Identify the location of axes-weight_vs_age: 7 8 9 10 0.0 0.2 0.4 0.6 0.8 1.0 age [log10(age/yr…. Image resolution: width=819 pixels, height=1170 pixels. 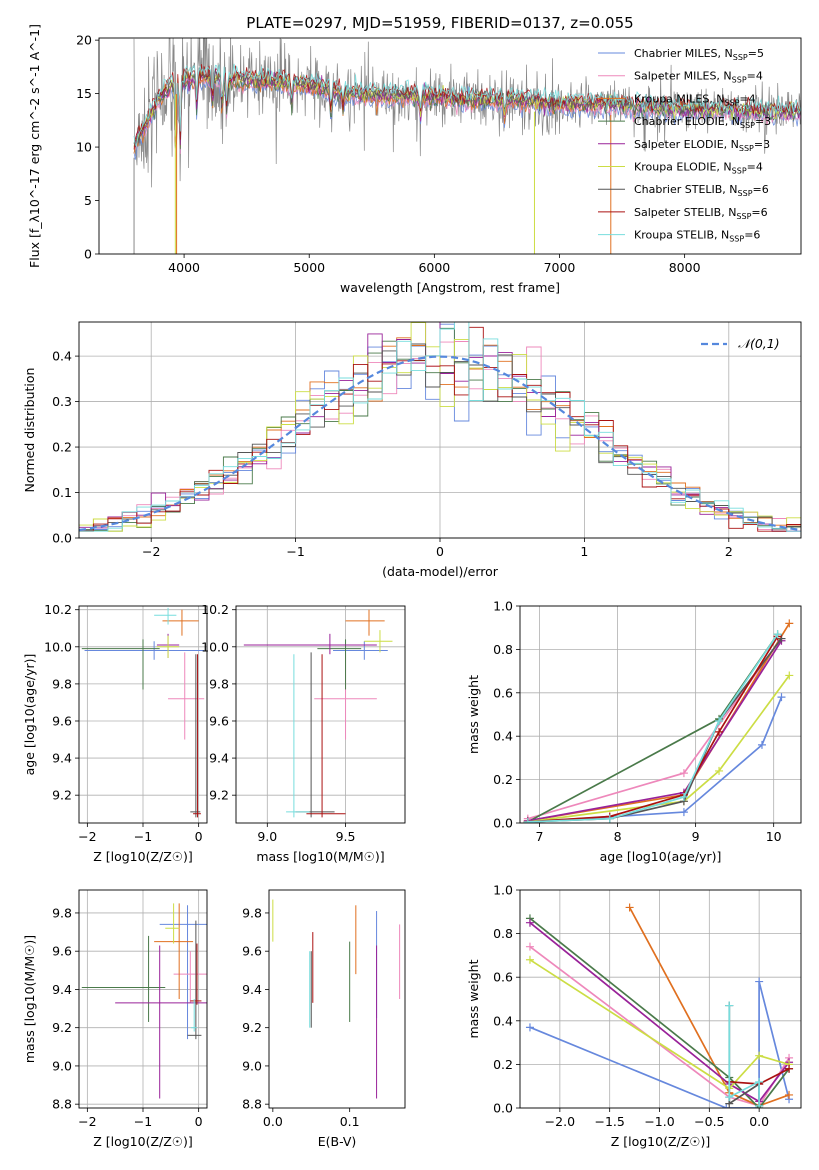
(634, 731).